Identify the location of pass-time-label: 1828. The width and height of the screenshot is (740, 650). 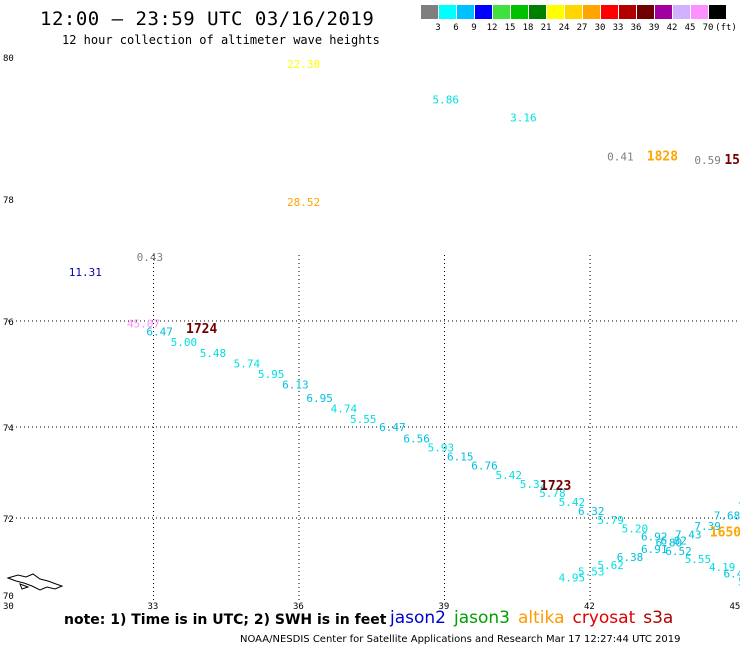
(662, 156).